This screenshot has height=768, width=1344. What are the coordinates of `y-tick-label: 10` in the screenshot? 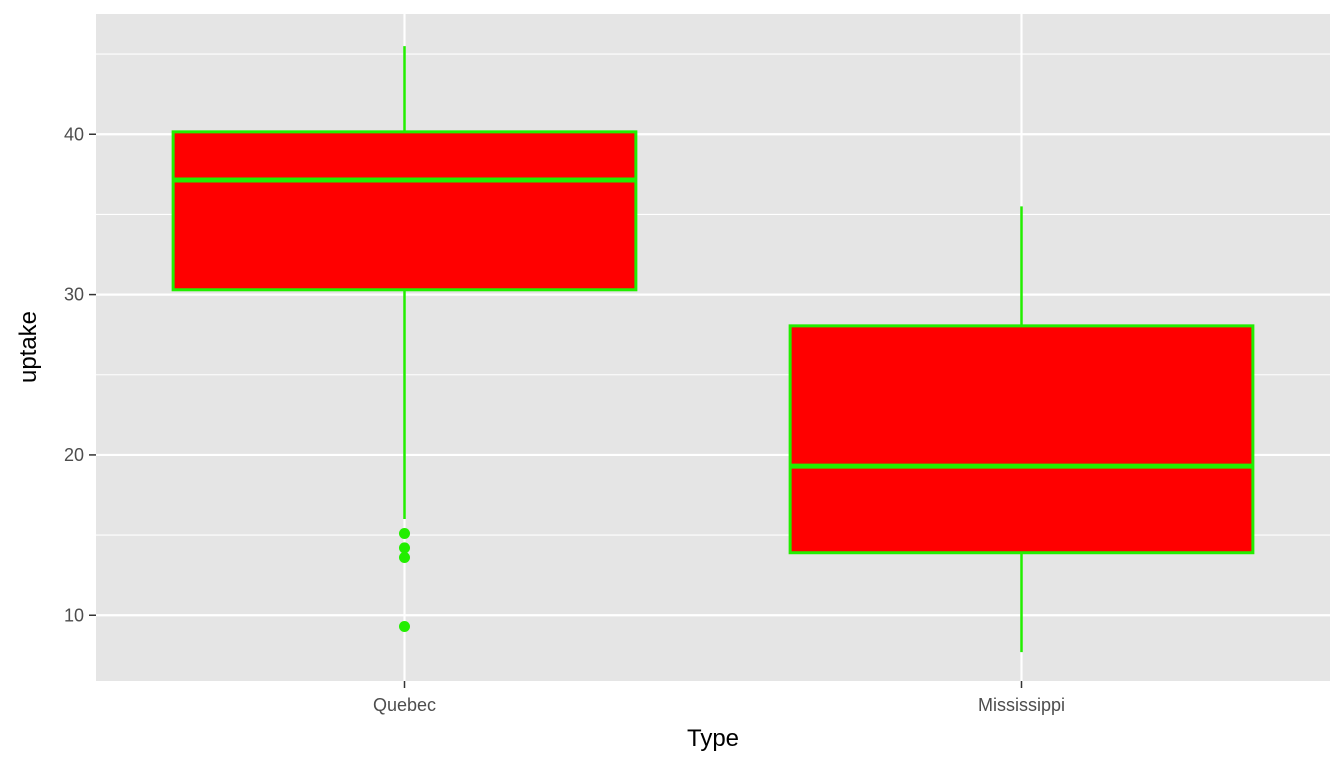 It's located at (74, 615).